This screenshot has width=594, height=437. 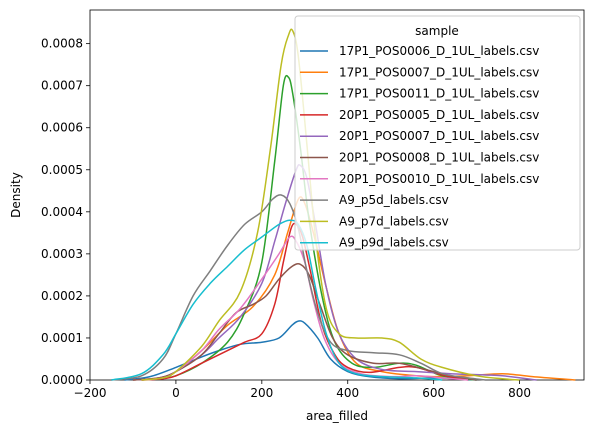 What do you see at coordinates (347, 393) in the screenshot?
I see `x-tick-label: 400` at bounding box center [347, 393].